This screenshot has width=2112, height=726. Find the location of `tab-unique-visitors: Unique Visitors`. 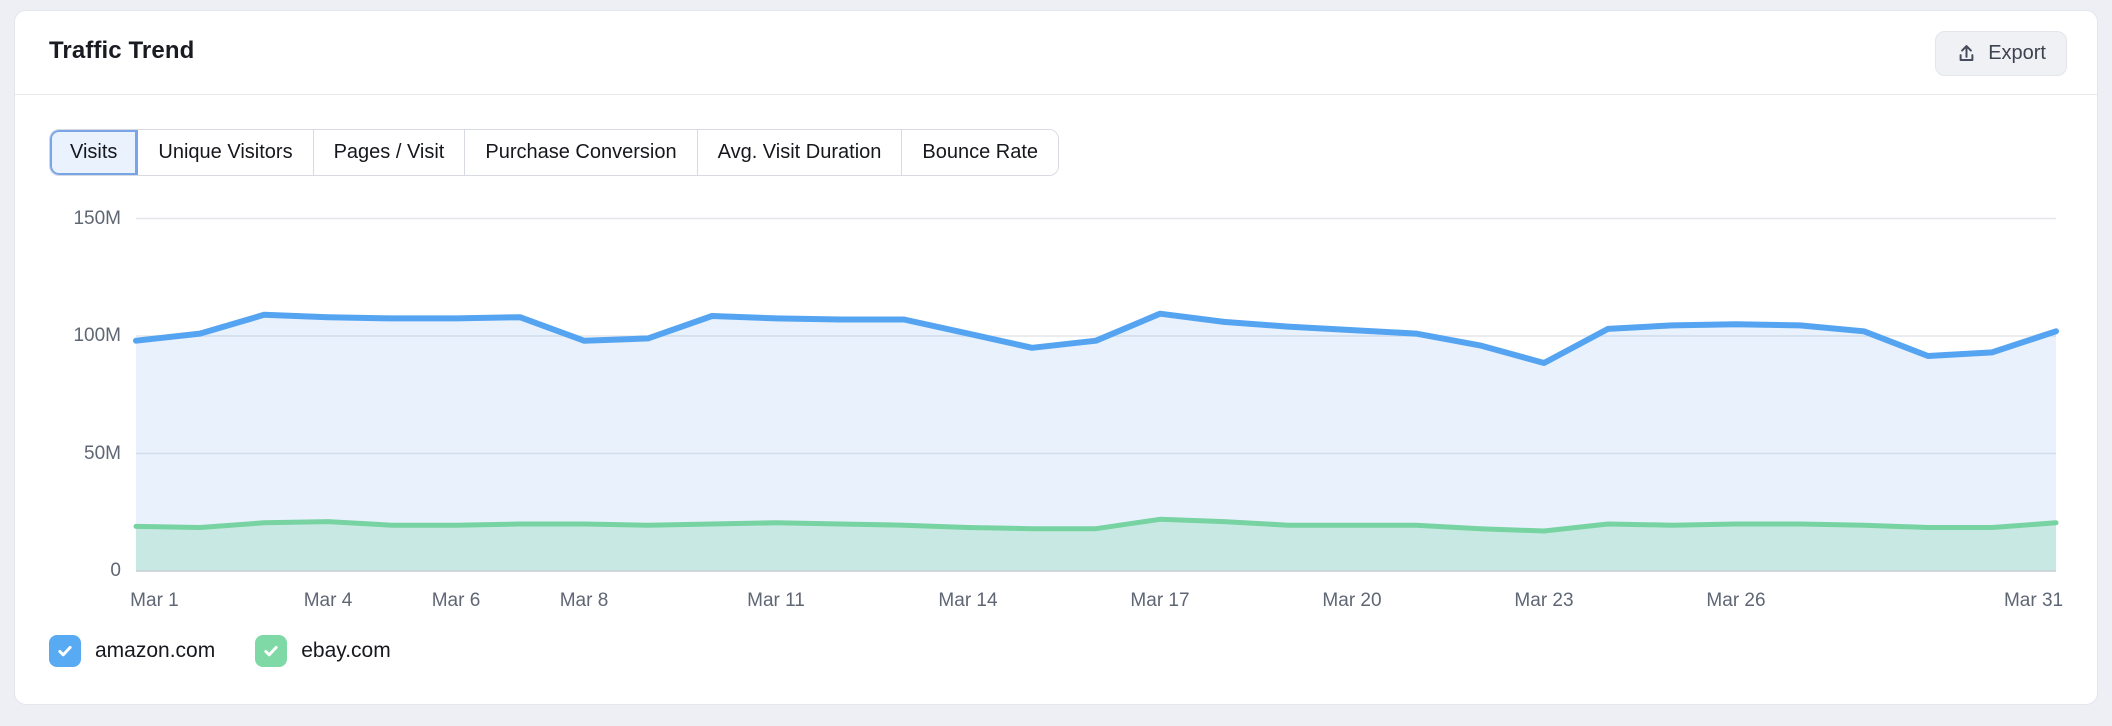

tab-unique-visitors: Unique Visitors is located at coordinates (226, 152).